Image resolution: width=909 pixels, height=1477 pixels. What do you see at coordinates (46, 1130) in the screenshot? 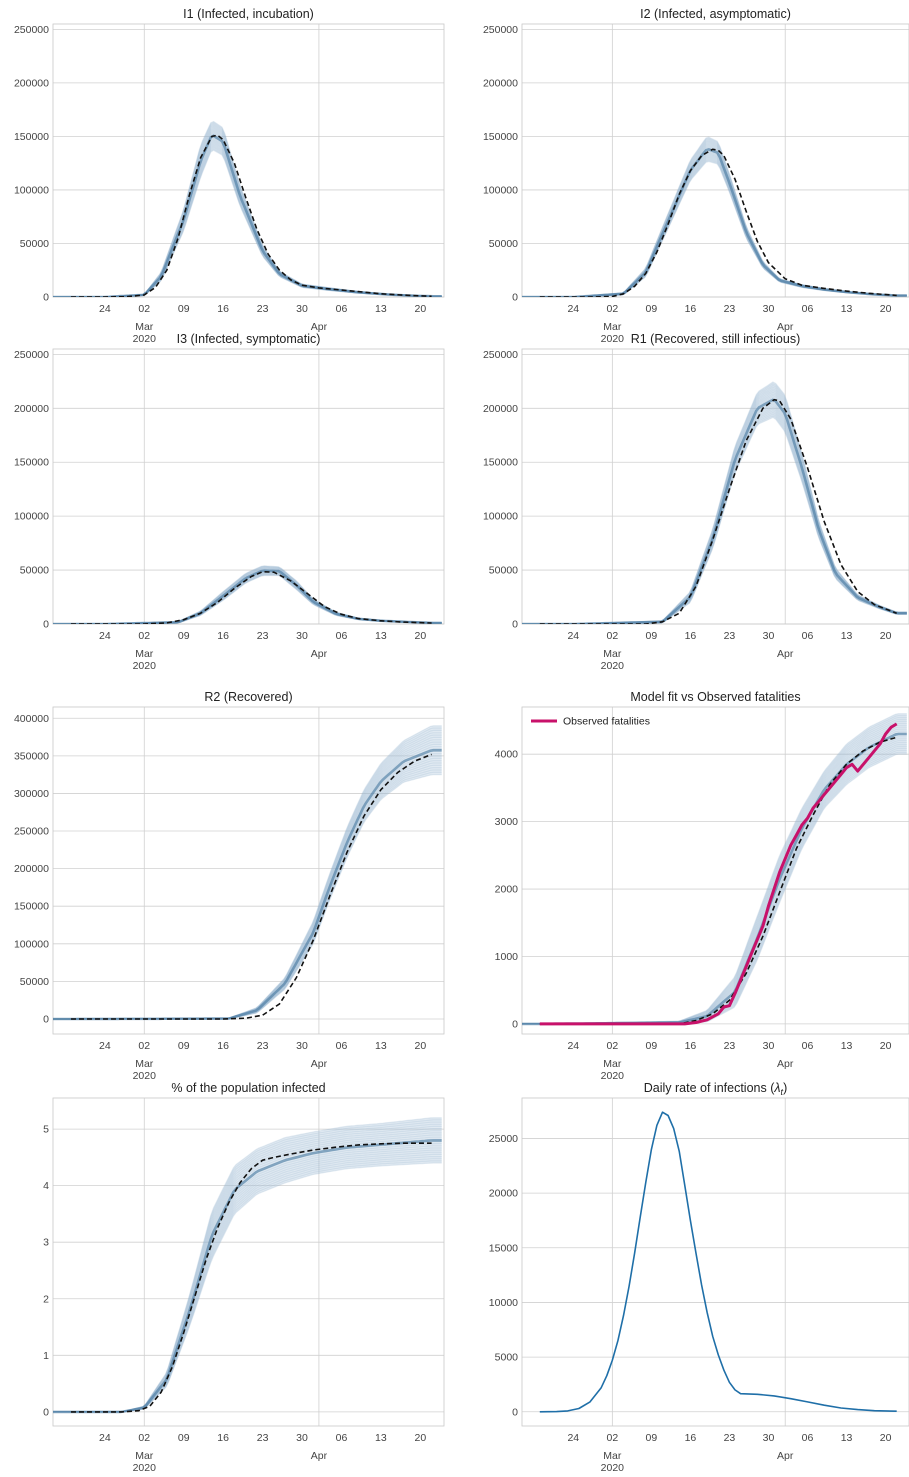
I see `y-tick-label: 5` at bounding box center [46, 1130].